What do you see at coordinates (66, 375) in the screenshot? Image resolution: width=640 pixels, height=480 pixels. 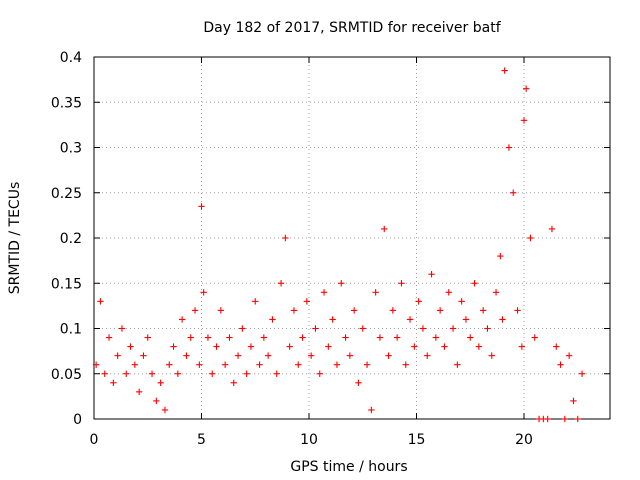 I see `y-tick-label: 0.05` at bounding box center [66, 375].